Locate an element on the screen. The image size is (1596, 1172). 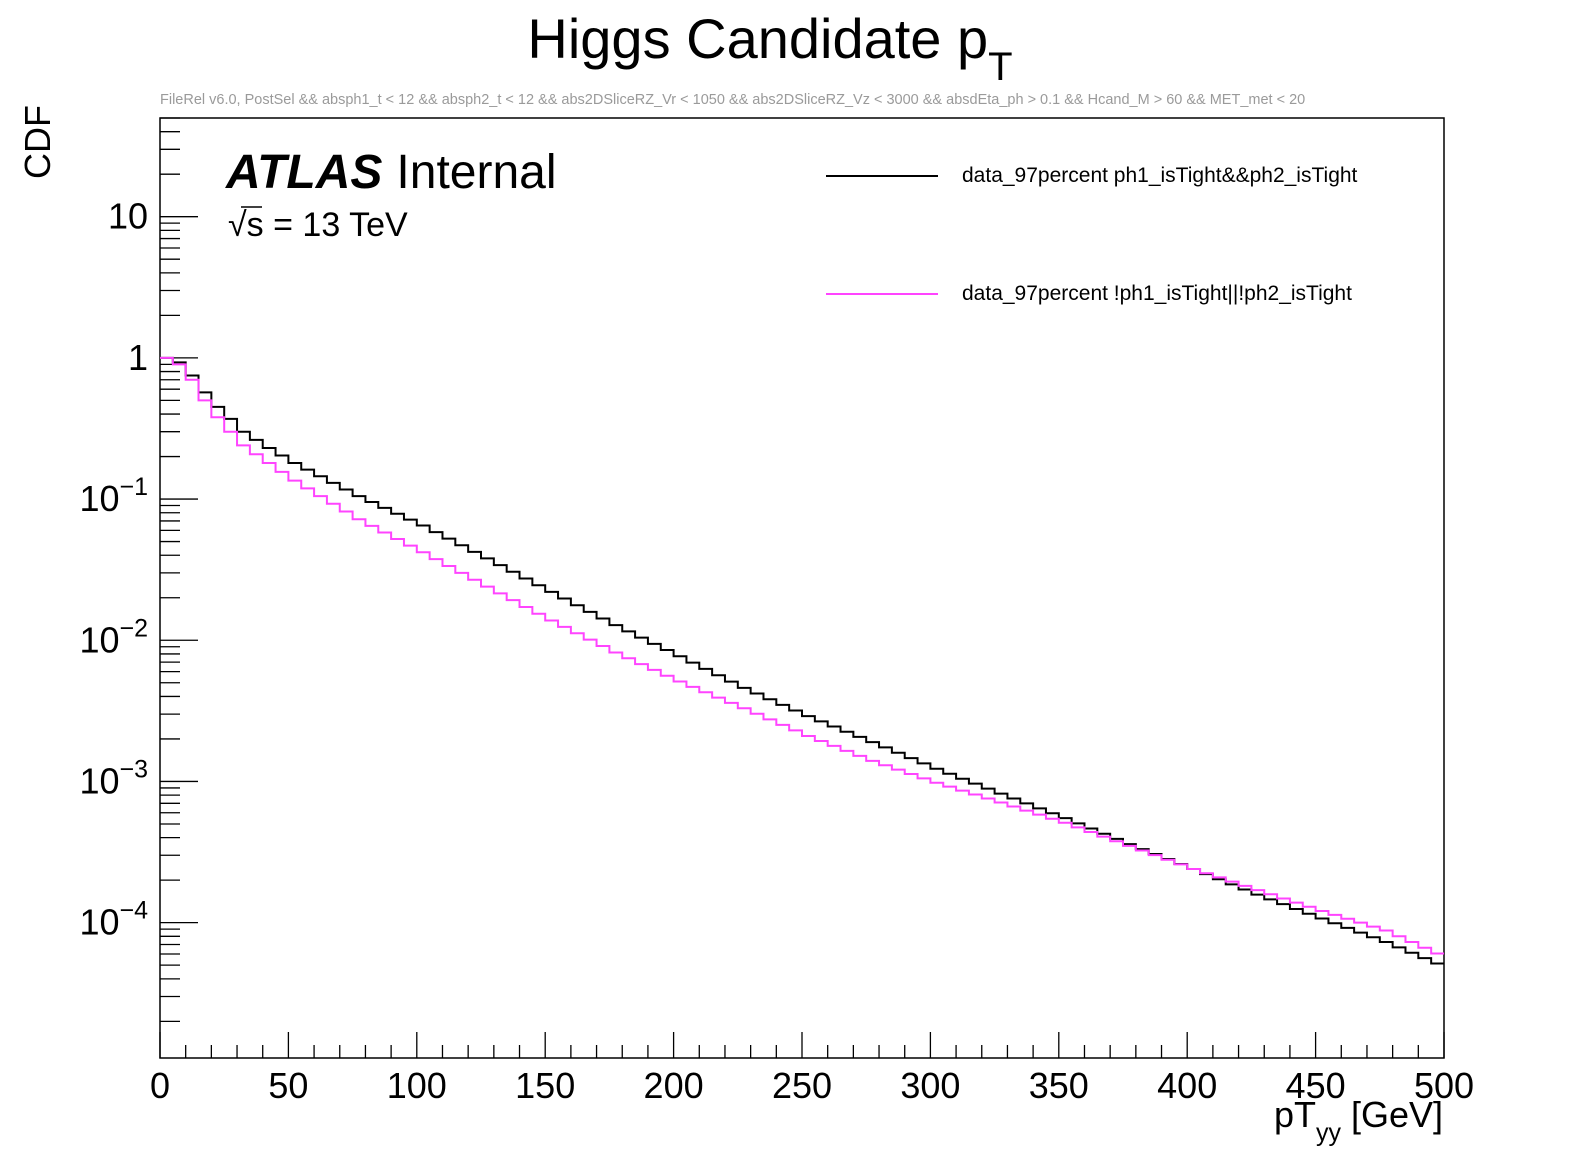
y-tick-label: 10⁻³ is located at coordinates (113, 778).